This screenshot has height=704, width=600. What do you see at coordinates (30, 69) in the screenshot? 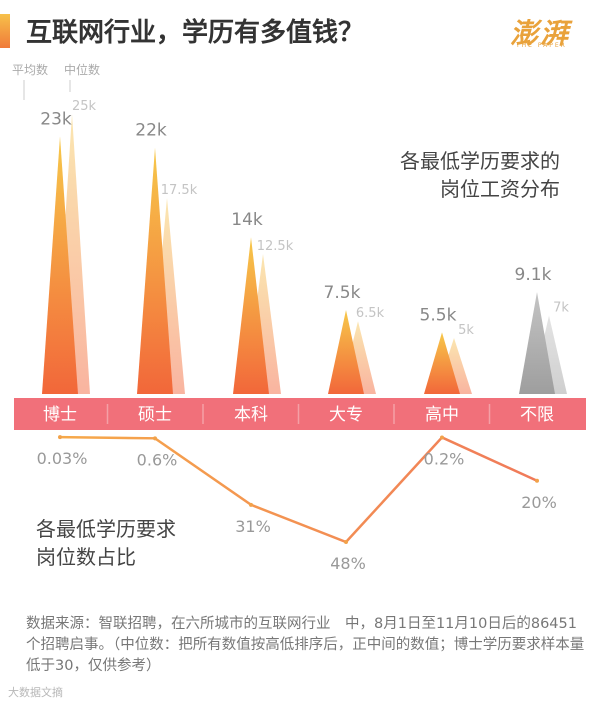
I see `legend-mean-label: 平均数` at bounding box center [30, 69].